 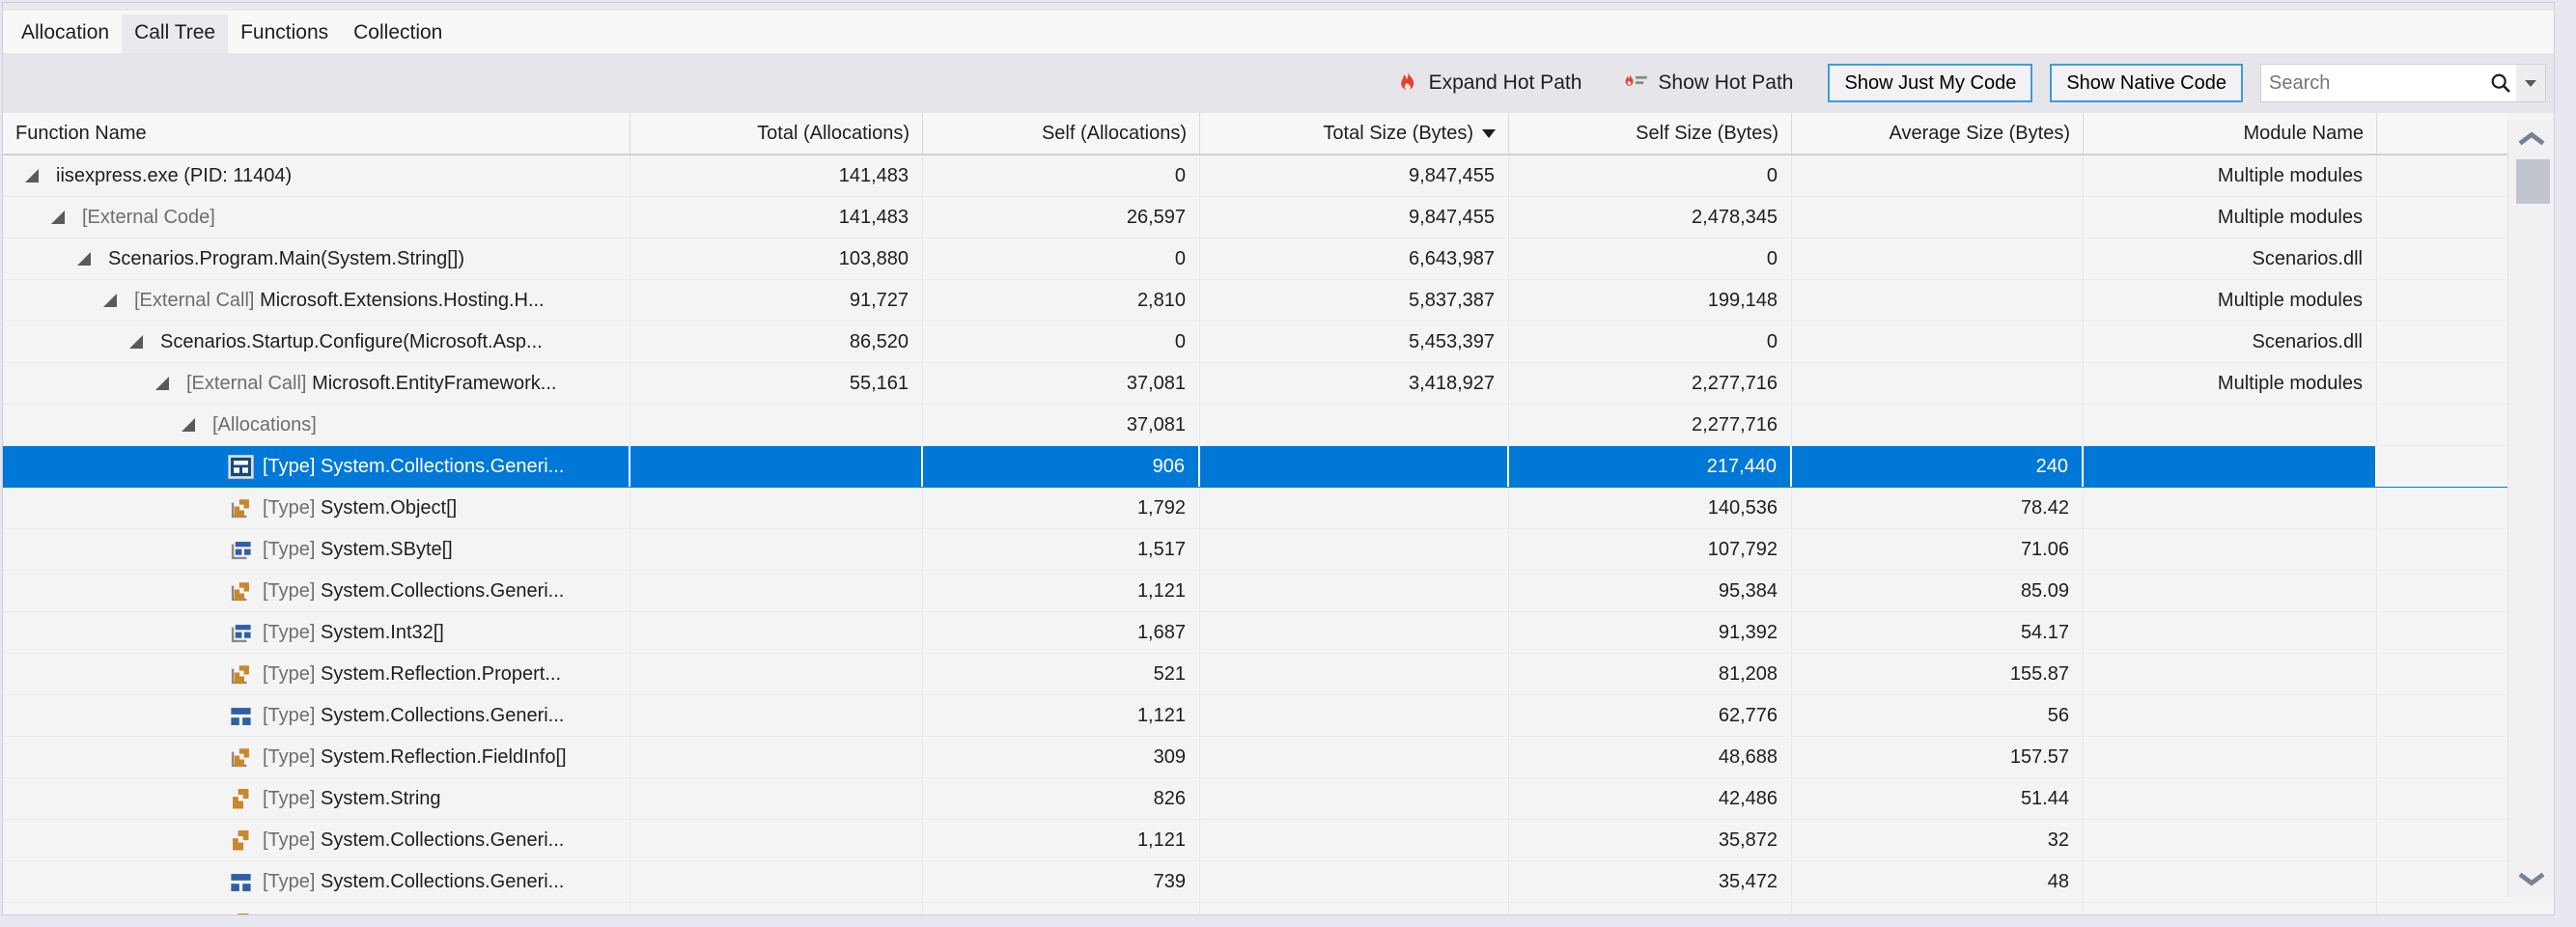 What do you see at coordinates (1938, 133) in the screenshot?
I see `column-header-avg_size: Average Size (Bytes)` at bounding box center [1938, 133].